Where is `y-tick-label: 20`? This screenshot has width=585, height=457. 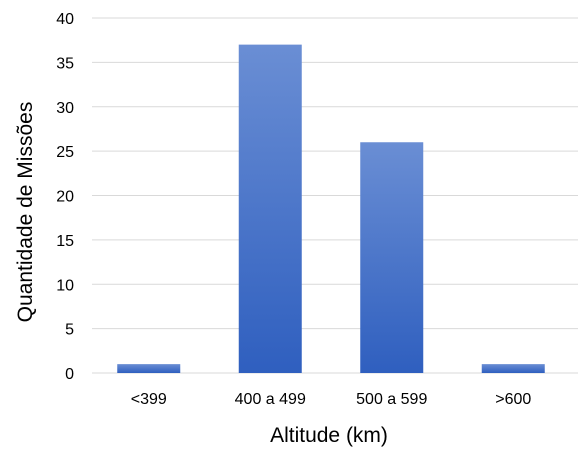 y-tick-label: 20 is located at coordinates (65, 197).